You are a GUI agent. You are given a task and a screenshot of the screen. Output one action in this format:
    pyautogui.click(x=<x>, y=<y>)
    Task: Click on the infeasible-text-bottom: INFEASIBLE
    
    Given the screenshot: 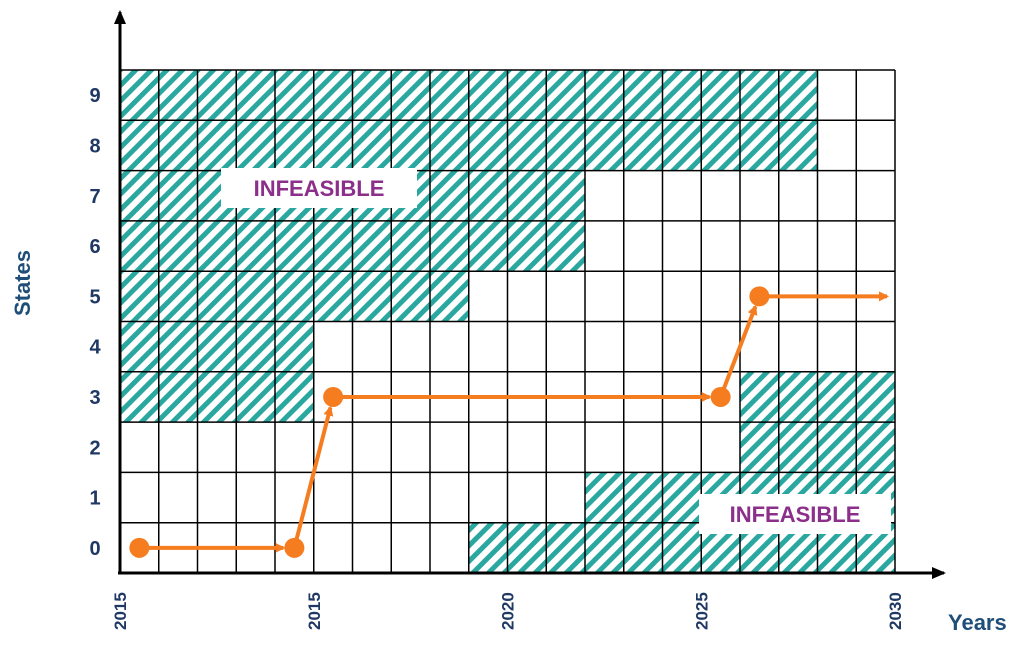 What is the action you would take?
    pyautogui.click(x=795, y=514)
    